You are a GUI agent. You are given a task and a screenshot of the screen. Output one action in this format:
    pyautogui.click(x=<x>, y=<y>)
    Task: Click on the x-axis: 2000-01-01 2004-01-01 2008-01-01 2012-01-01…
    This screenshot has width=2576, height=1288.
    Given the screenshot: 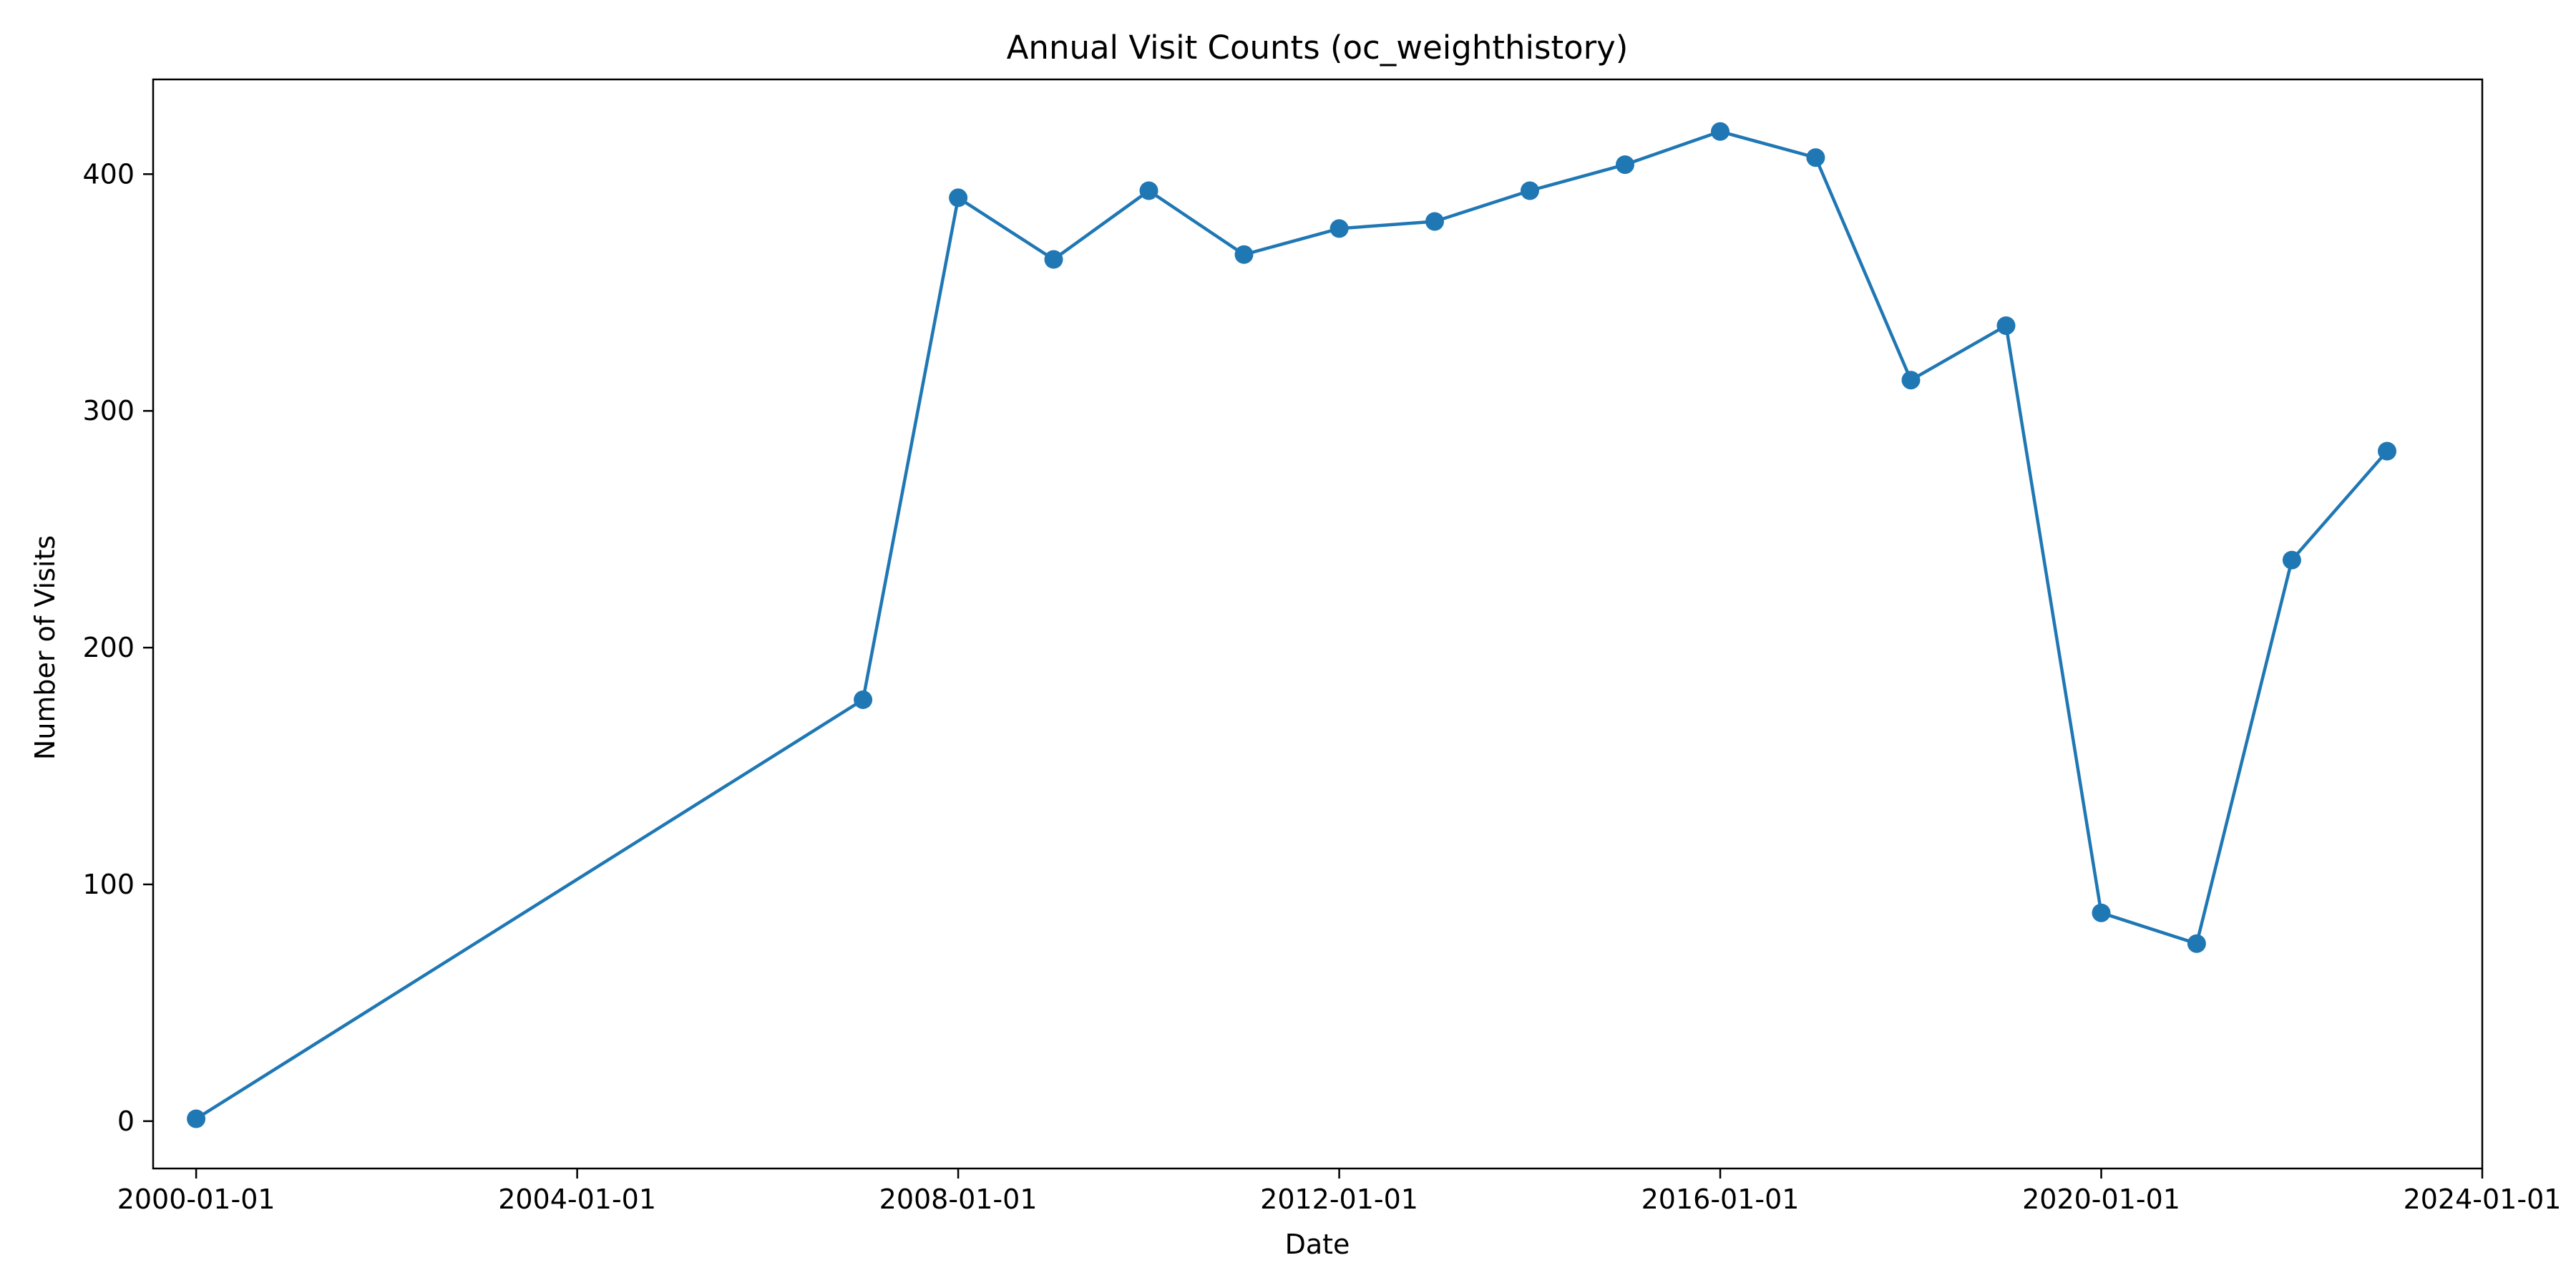 What is the action you would take?
    pyautogui.click(x=1339, y=1192)
    